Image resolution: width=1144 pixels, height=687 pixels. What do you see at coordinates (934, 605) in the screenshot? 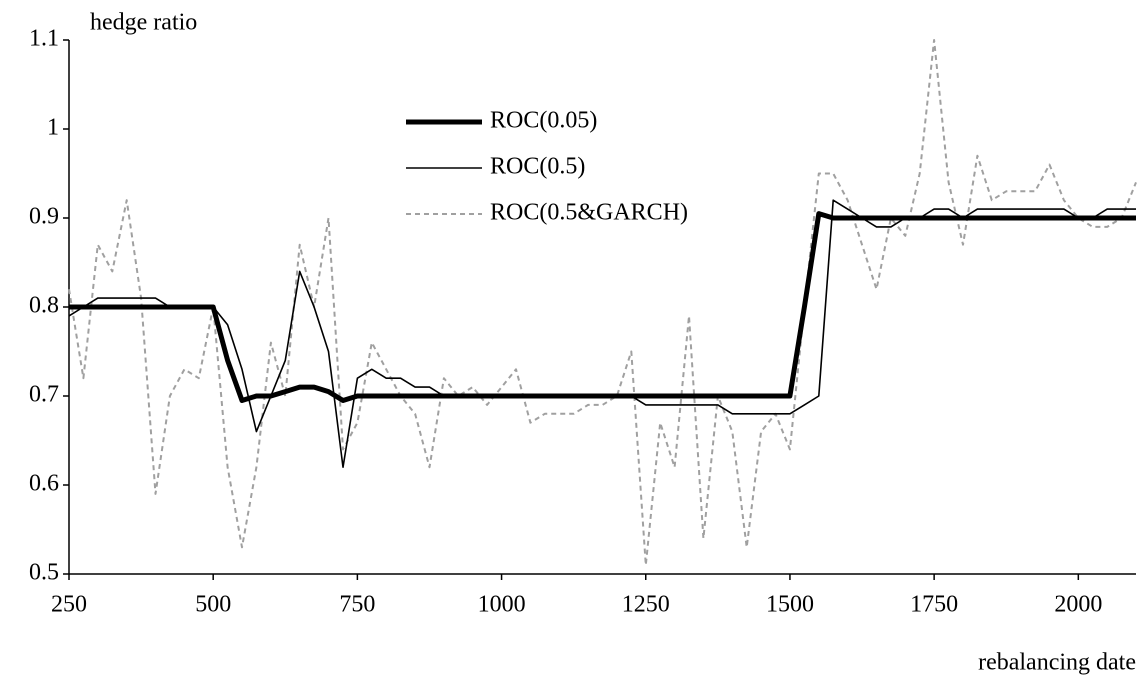
I see `x-tick-label: 1750` at bounding box center [934, 605].